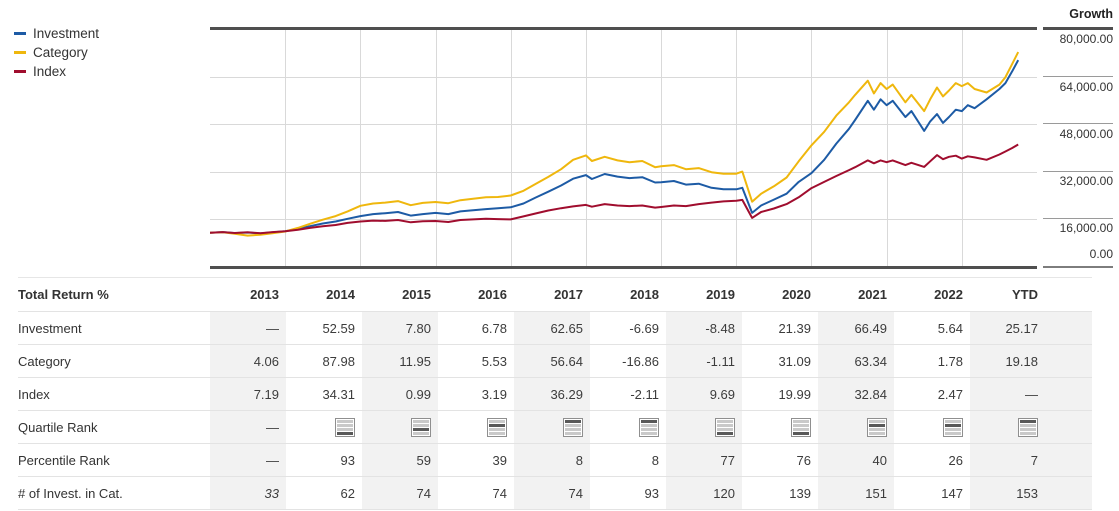 The height and width of the screenshot is (511, 1119). Describe the element at coordinates (492, 294) in the screenshot. I see `column-header-2016: 2016` at that location.